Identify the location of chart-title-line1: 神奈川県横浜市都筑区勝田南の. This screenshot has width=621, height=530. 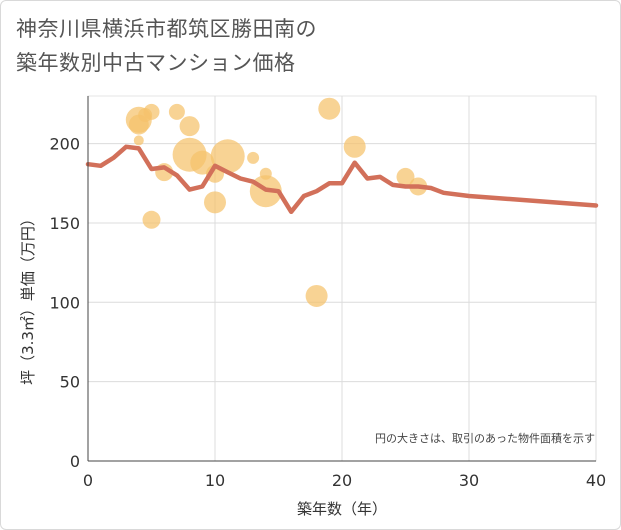
(166, 29).